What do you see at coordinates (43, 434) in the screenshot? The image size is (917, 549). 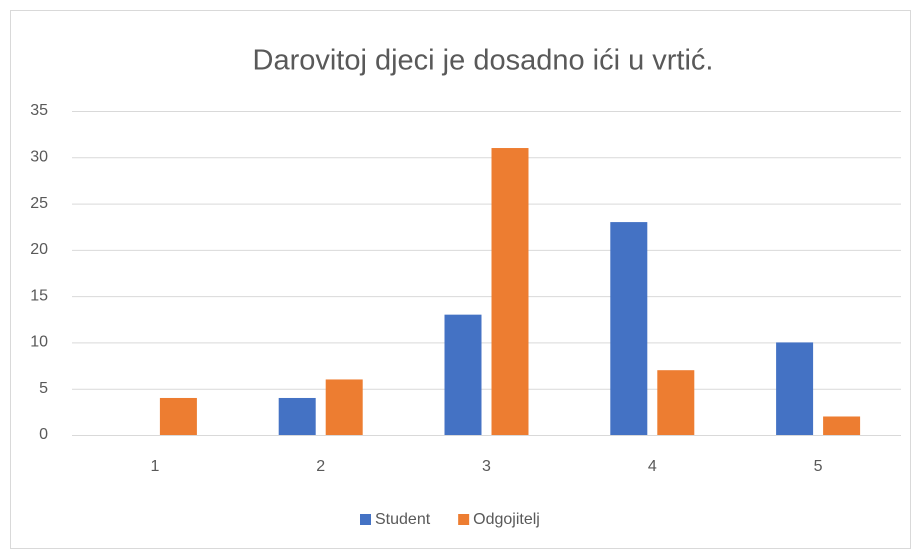 I see `y-tick-label: 0` at bounding box center [43, 434].